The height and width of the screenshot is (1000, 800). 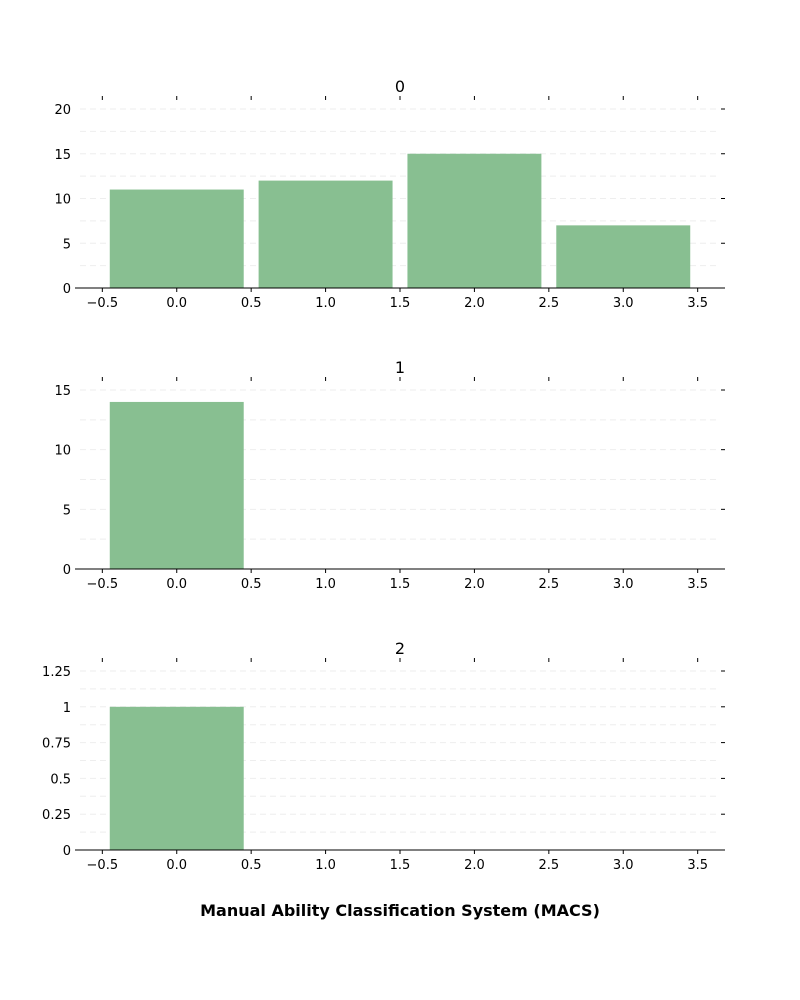 I want to click on panel-title: 0, so click(x=400, y=86).